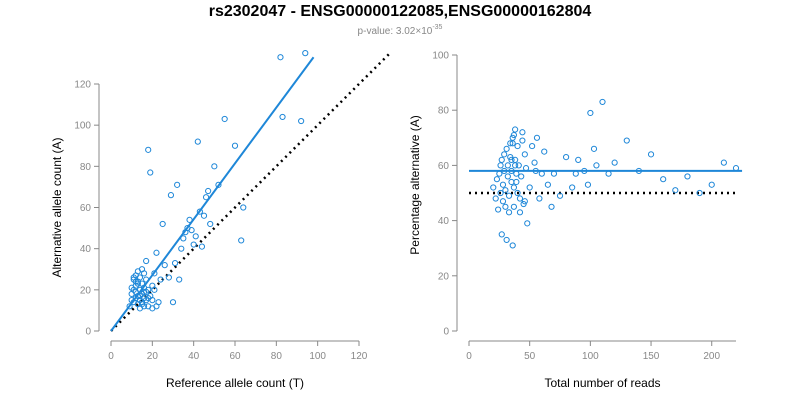 The height and width of the screenshot is (400, 800). What do you see at coordinates (530, 356) in the screenshot?
I see `x-tick-label: 50` at bounding box center [530, 356].